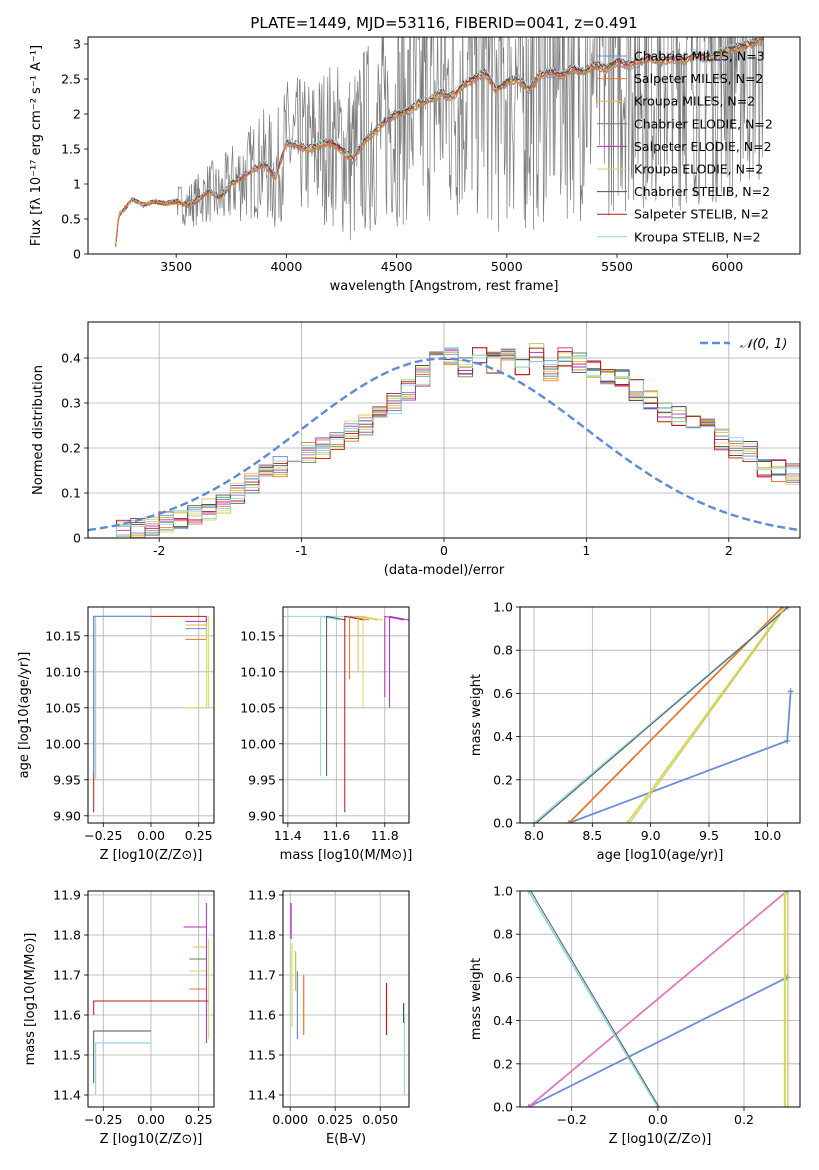 The width and height of the screenshot is (819, 1170). I want to click on y-axis-label: mass [log10(M/M⊙)], so click(30, 999).